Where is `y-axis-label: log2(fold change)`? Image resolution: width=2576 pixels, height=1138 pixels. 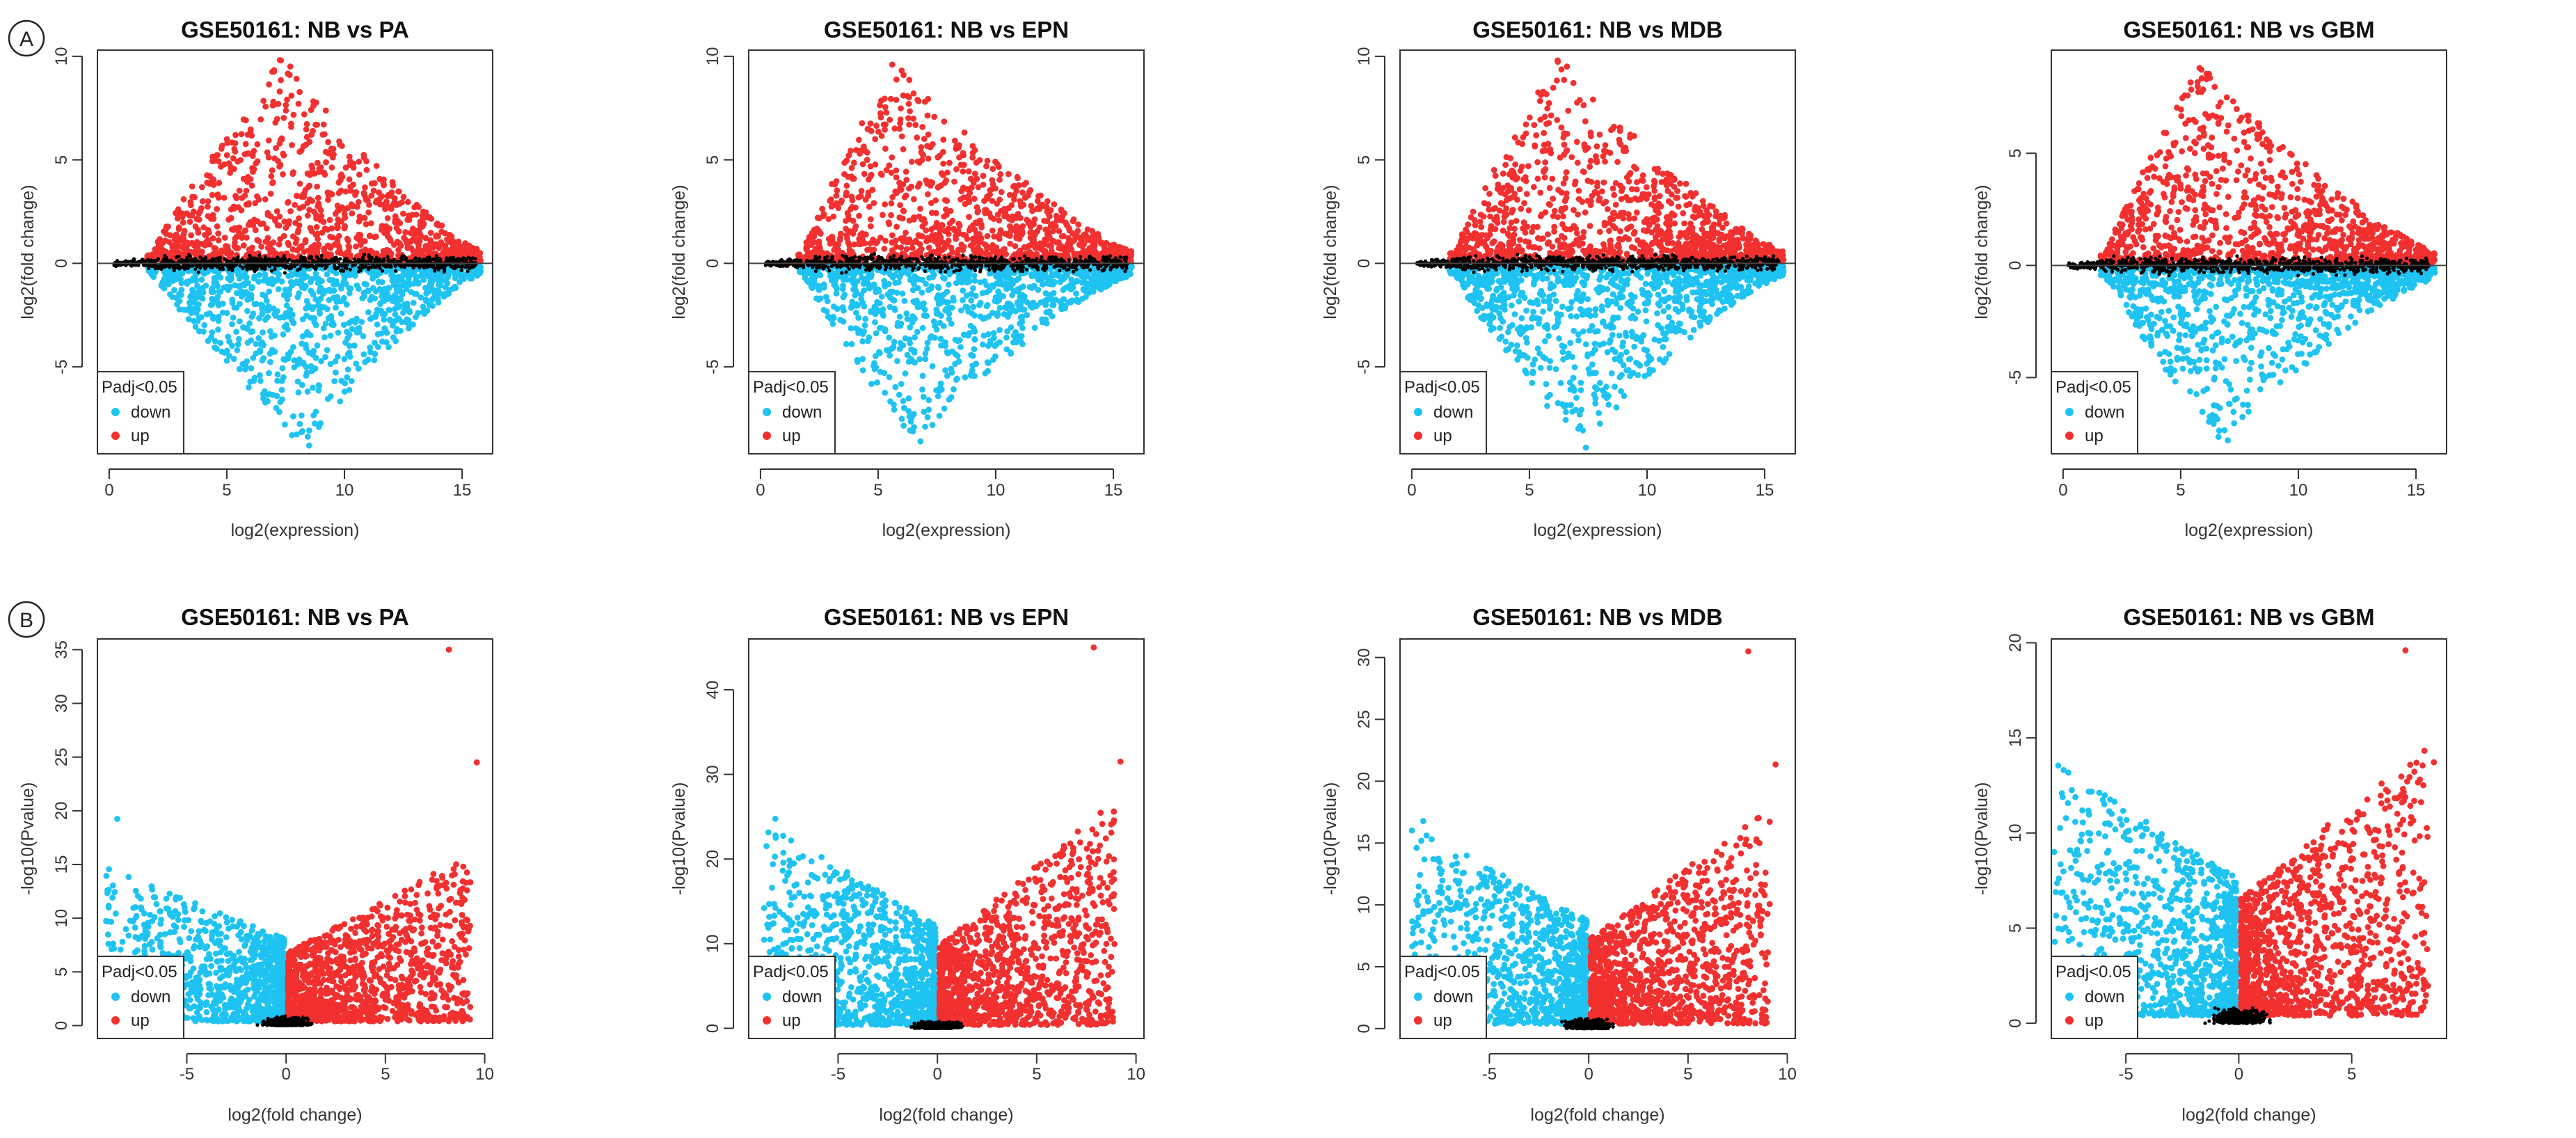
y-axis-label: log2(fold change) is located at coordinates (28, 251).